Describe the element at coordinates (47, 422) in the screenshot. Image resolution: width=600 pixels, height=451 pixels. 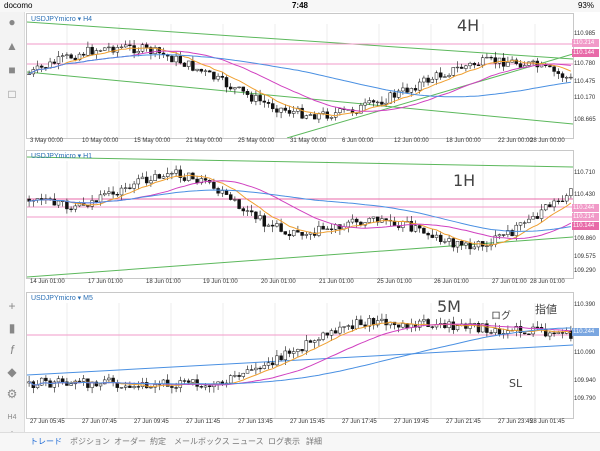
I see `time-label: 27 Jun 05:45` at that location.